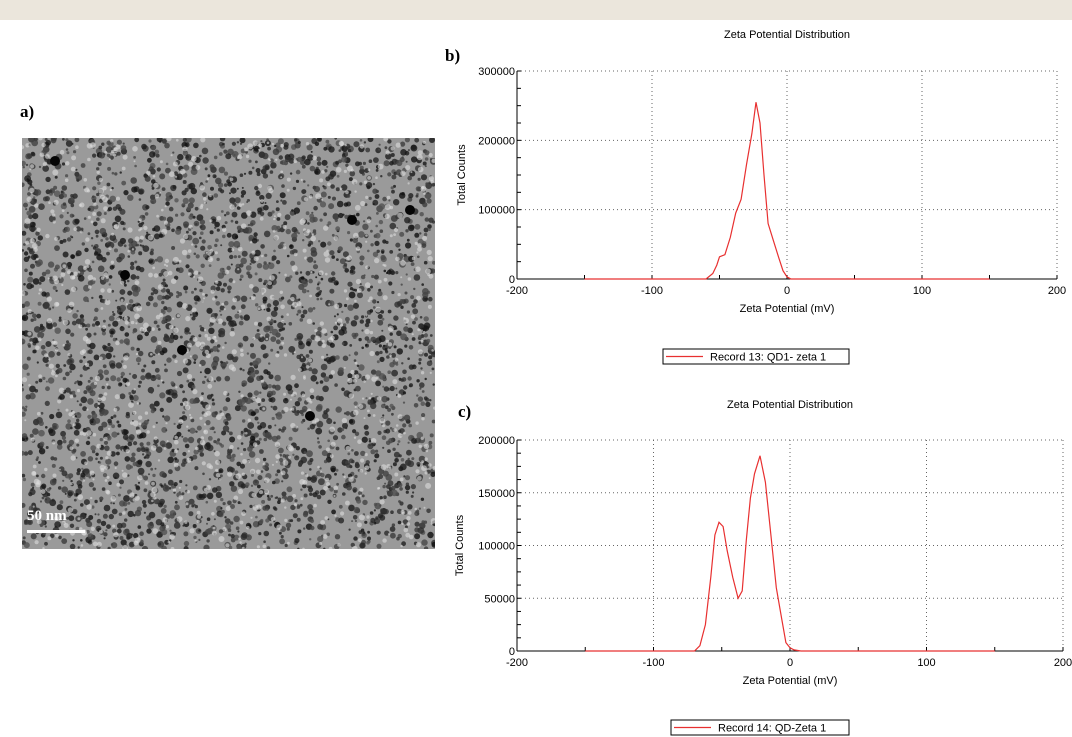 The image size is (1072, 737). Describe the element at coordinates (453, 55) in the screenshot. I see `panel-label-b: b)` at that location.